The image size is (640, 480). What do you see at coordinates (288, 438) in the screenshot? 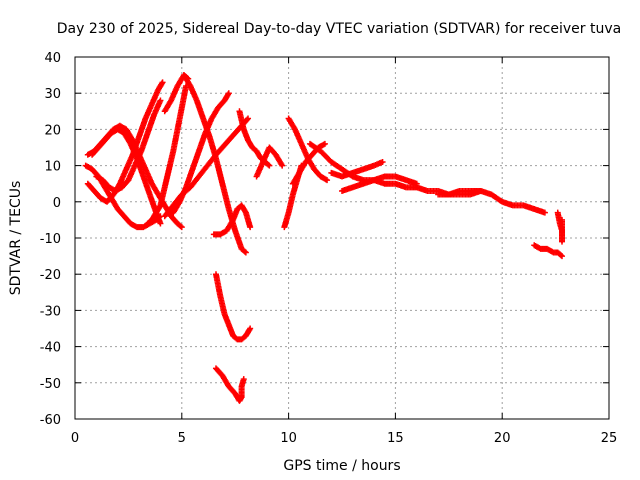
I see `x-tick-label: 10` at bounding box center [288, 438].